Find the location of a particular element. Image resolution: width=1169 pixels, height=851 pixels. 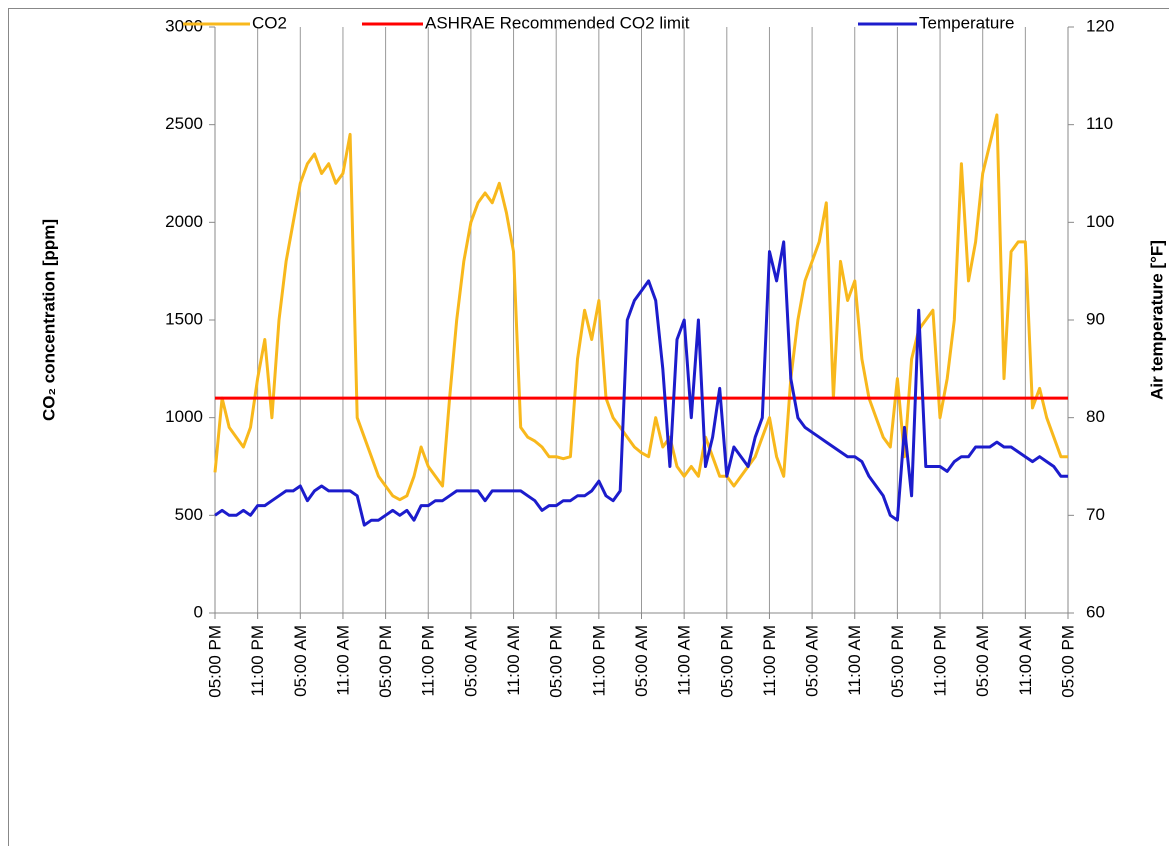

y2-tick-label: 60 is located at coordinates (1095, 611).